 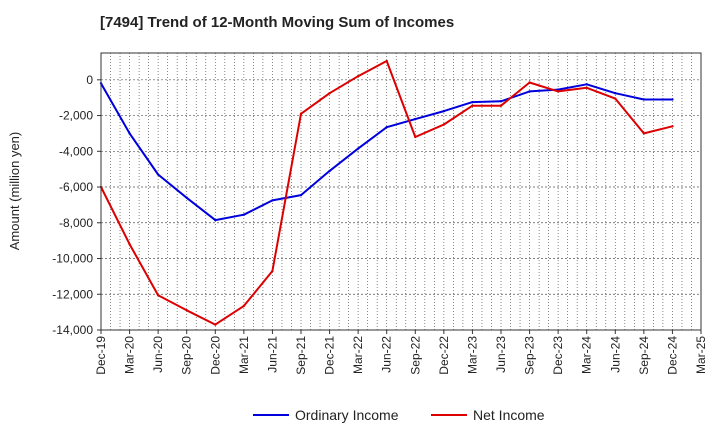 I want to click on x-tick-label: Mar-24, so click(x=587, y=355).